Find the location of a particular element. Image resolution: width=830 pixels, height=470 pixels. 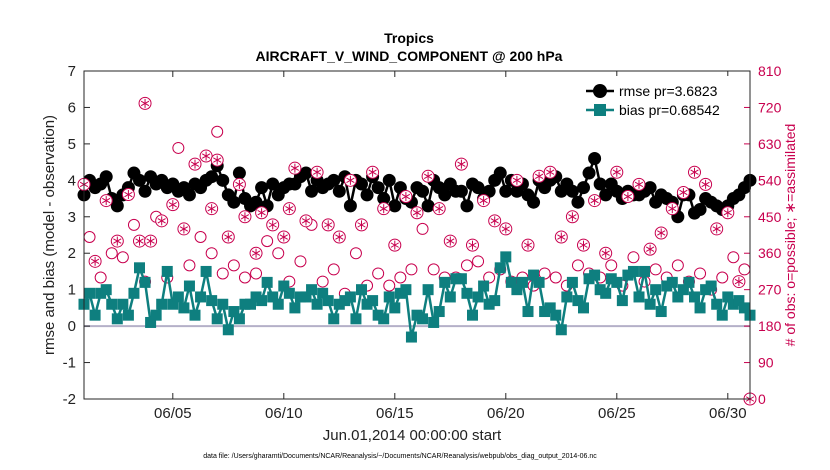

y-tick-label: 4 is located at coordinates (72, 180).